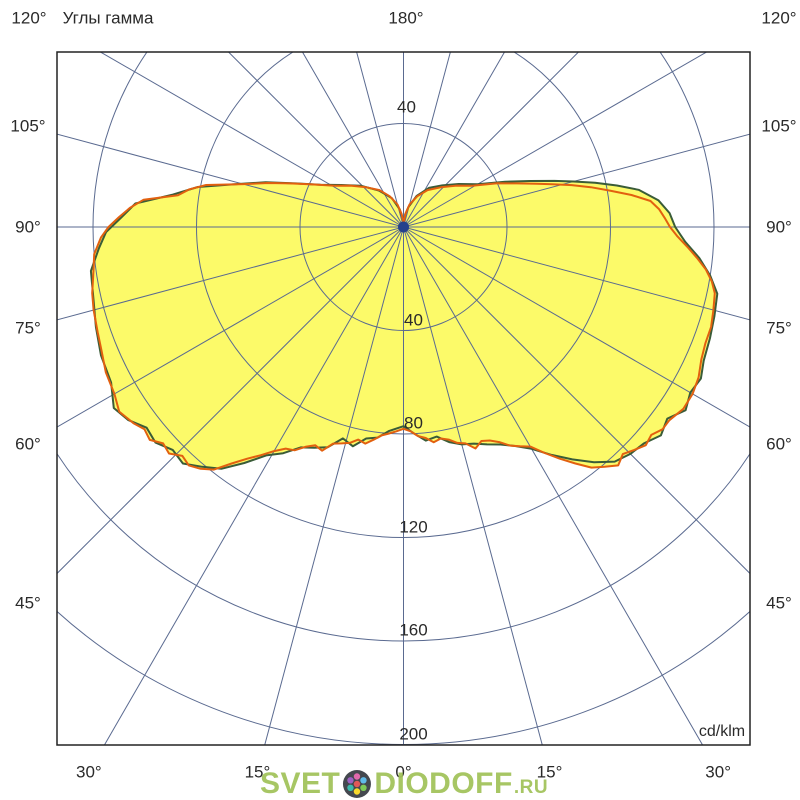 The width and height of the screenshot is (800, 800). What do you see at coordinates (300, 783) in the screenshot?
I see `watermark-text-1: SVET` at bounding box center [300, 783].